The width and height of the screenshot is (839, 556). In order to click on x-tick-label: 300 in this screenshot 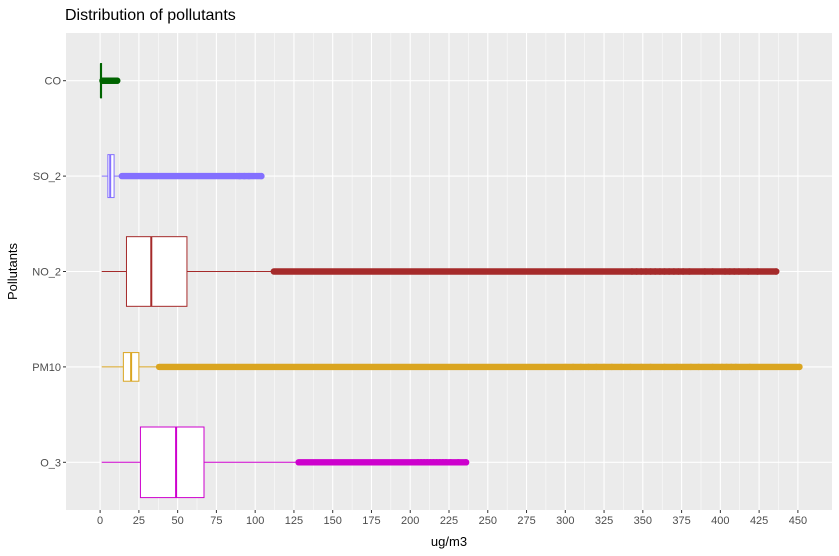, I will do `click(565, 521)`.